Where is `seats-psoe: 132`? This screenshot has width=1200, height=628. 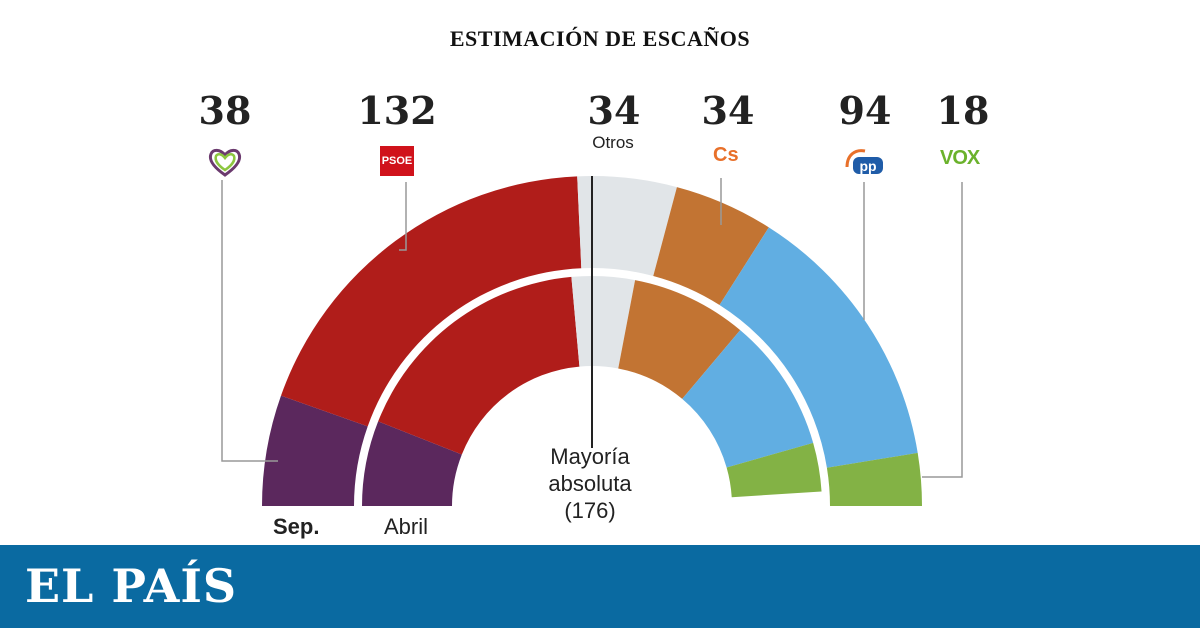 seats-psoe: 132 is located at coordinates (397, 110).